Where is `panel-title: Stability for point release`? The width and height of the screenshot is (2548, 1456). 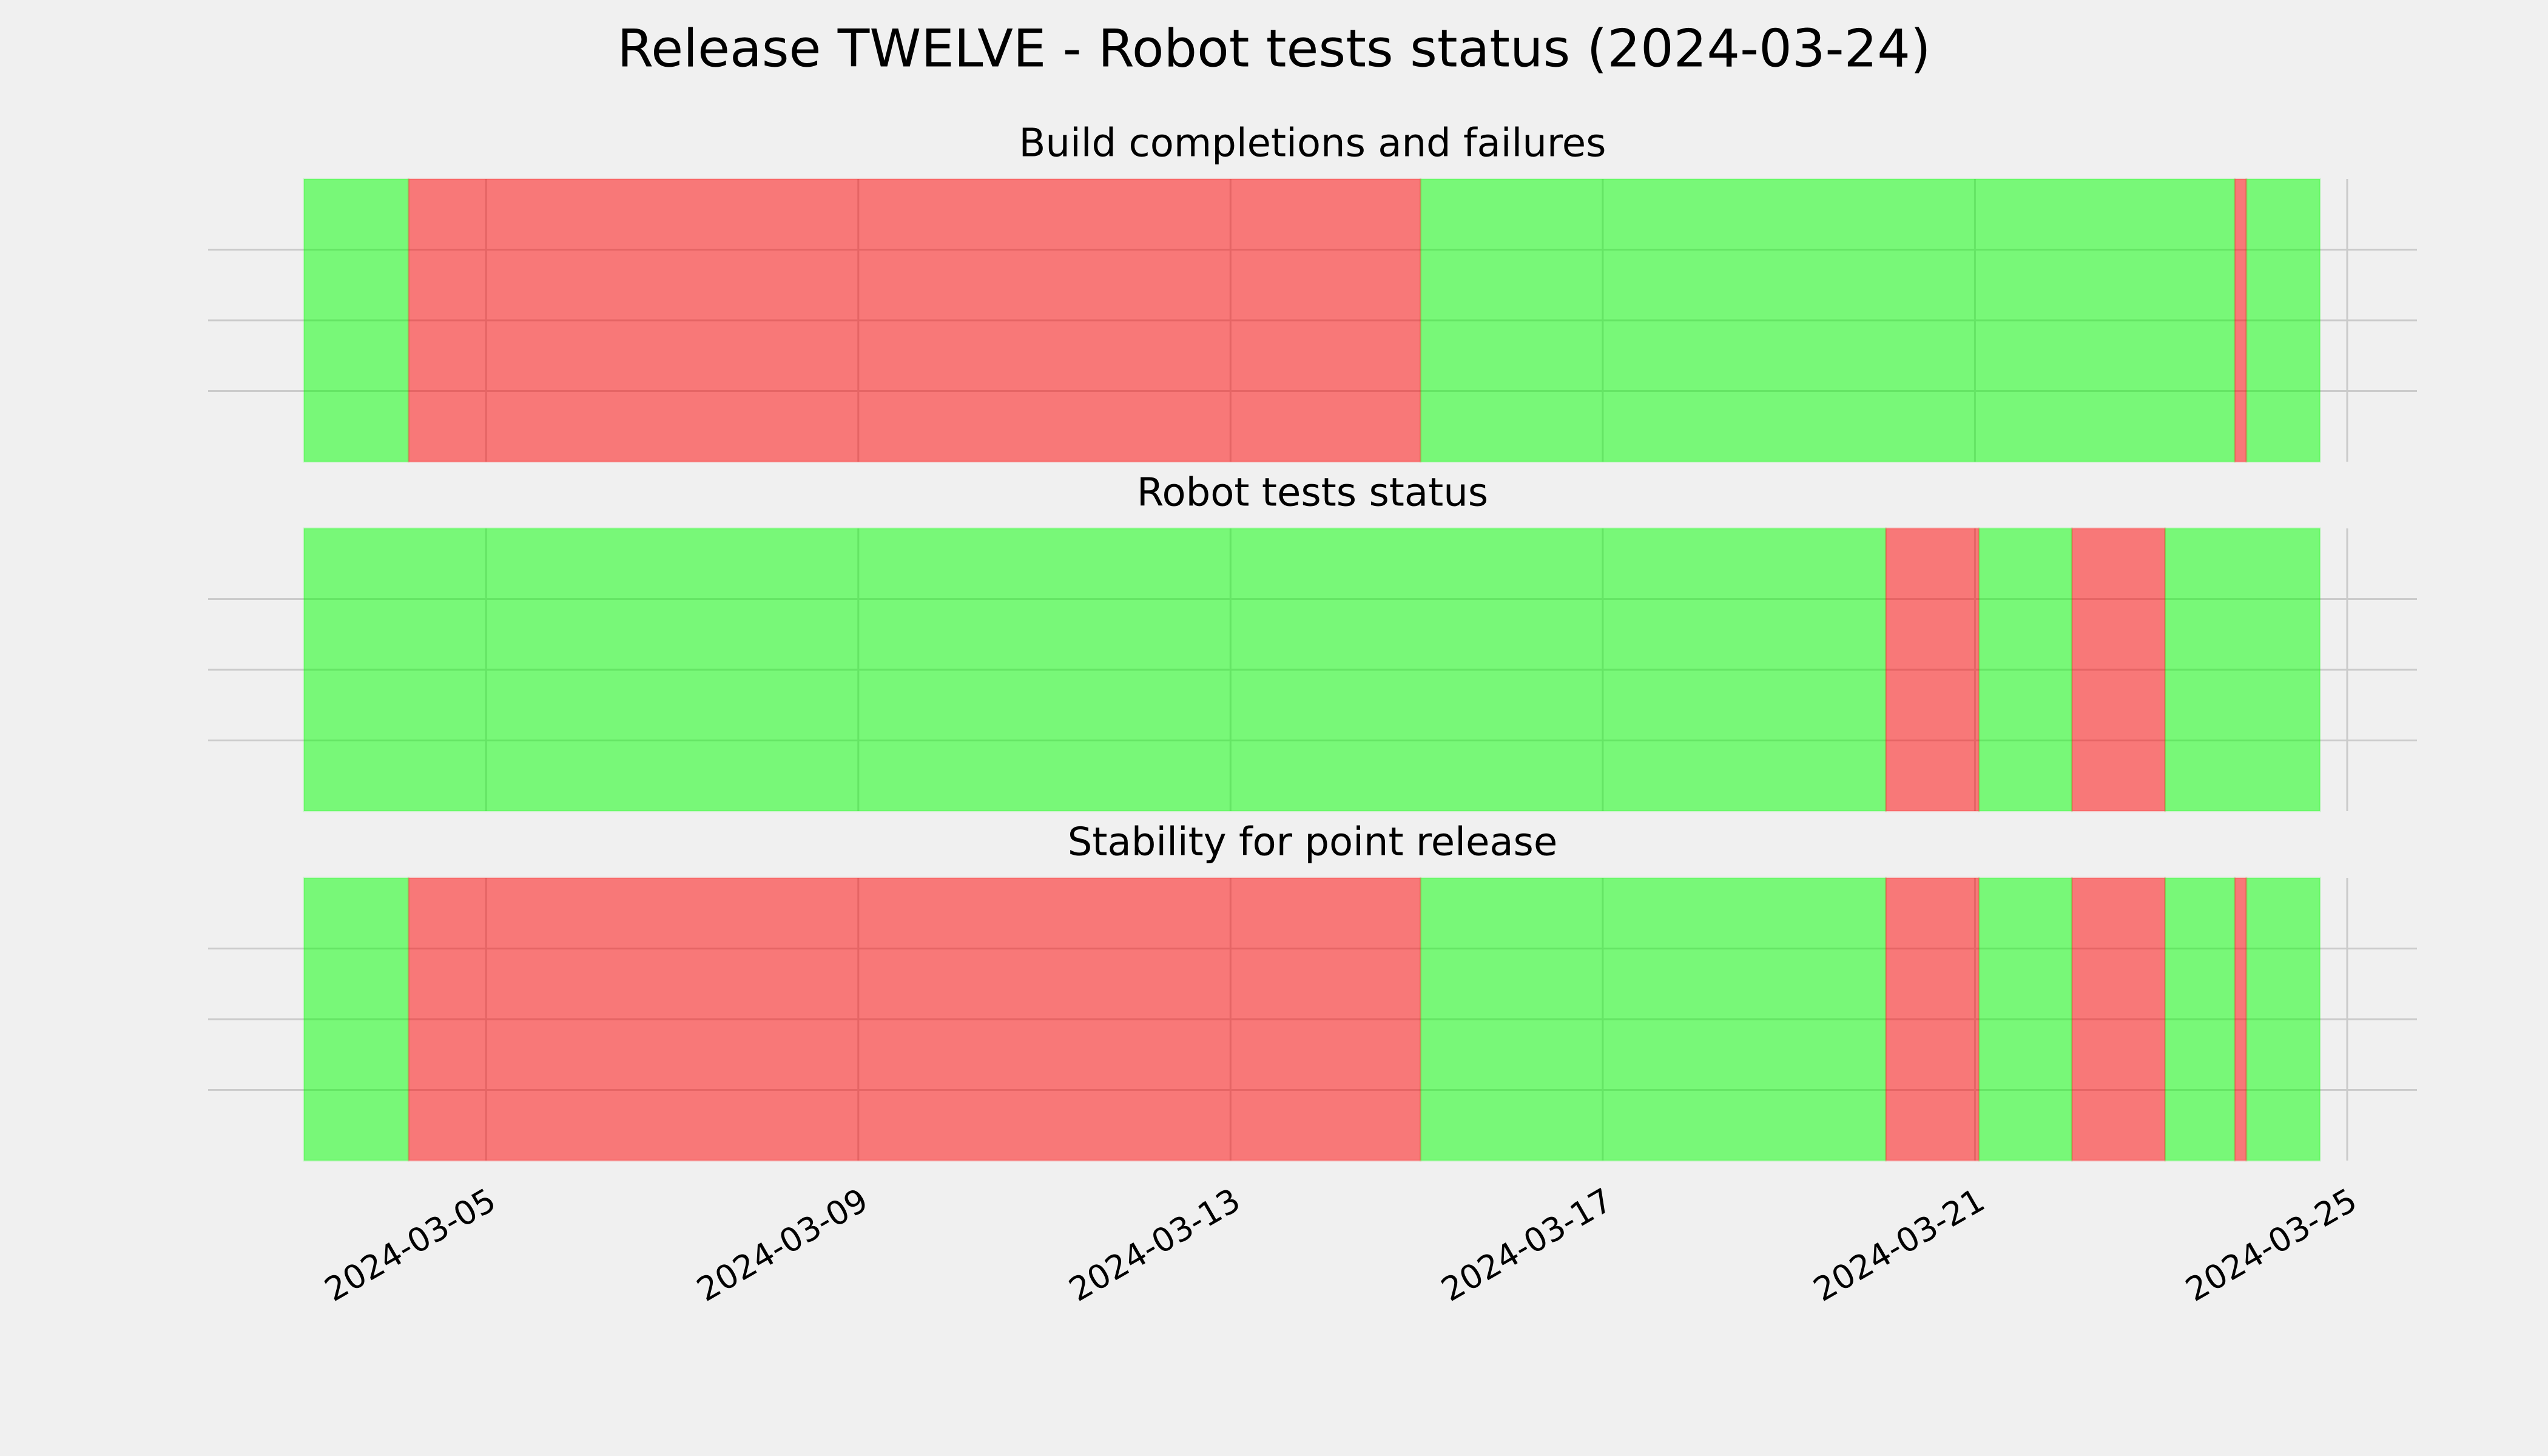 panel-title: Stability for point release is located at coordinates (1313, 842).